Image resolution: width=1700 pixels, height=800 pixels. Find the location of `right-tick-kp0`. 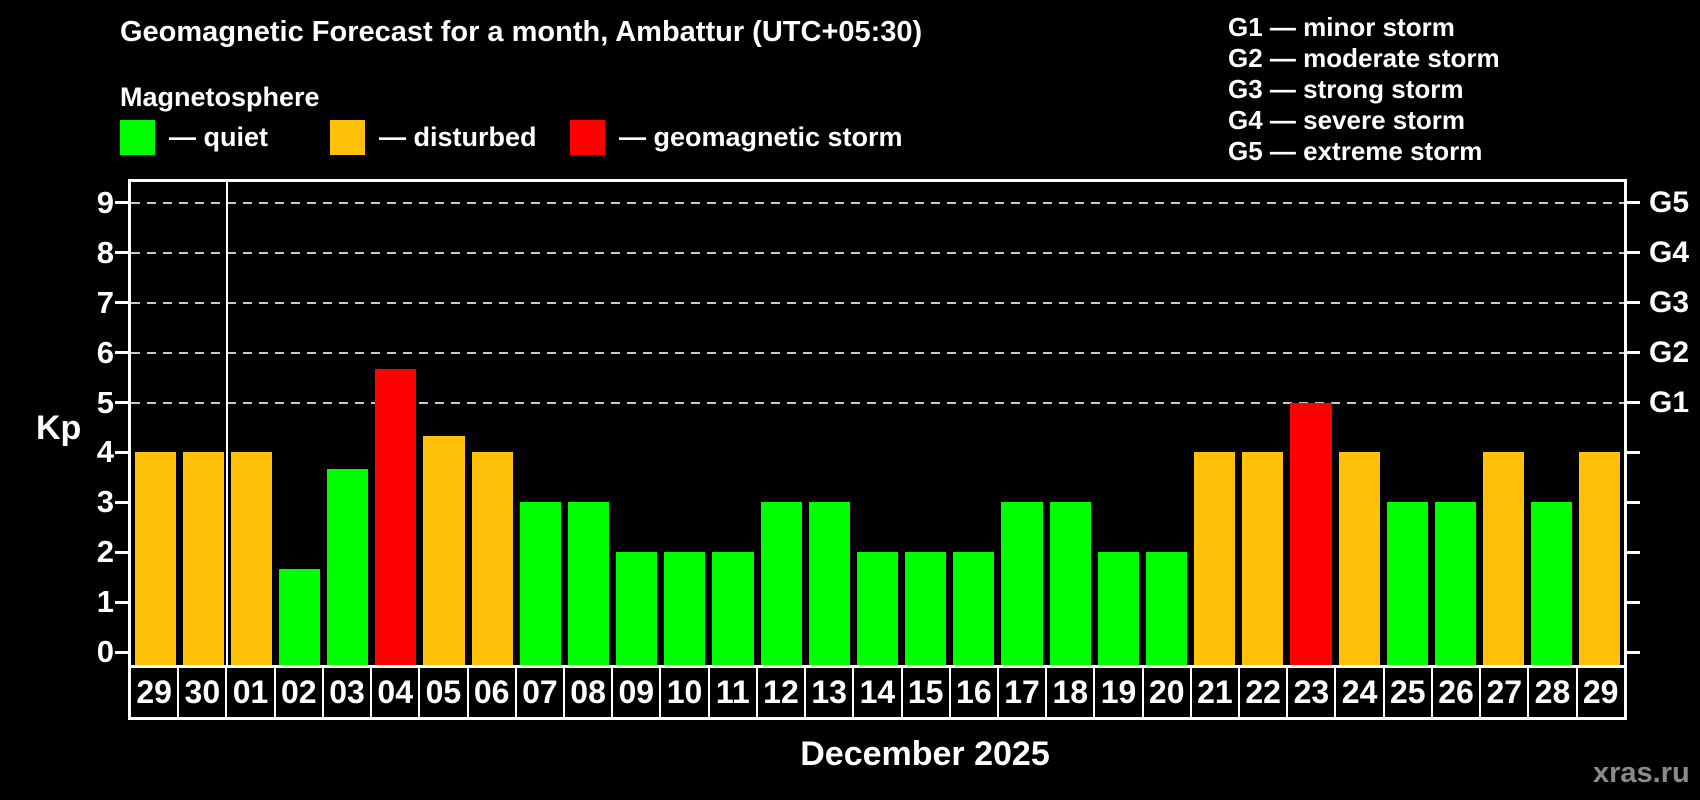

right-tick-kp0 is located at coordinates (1633, 652).